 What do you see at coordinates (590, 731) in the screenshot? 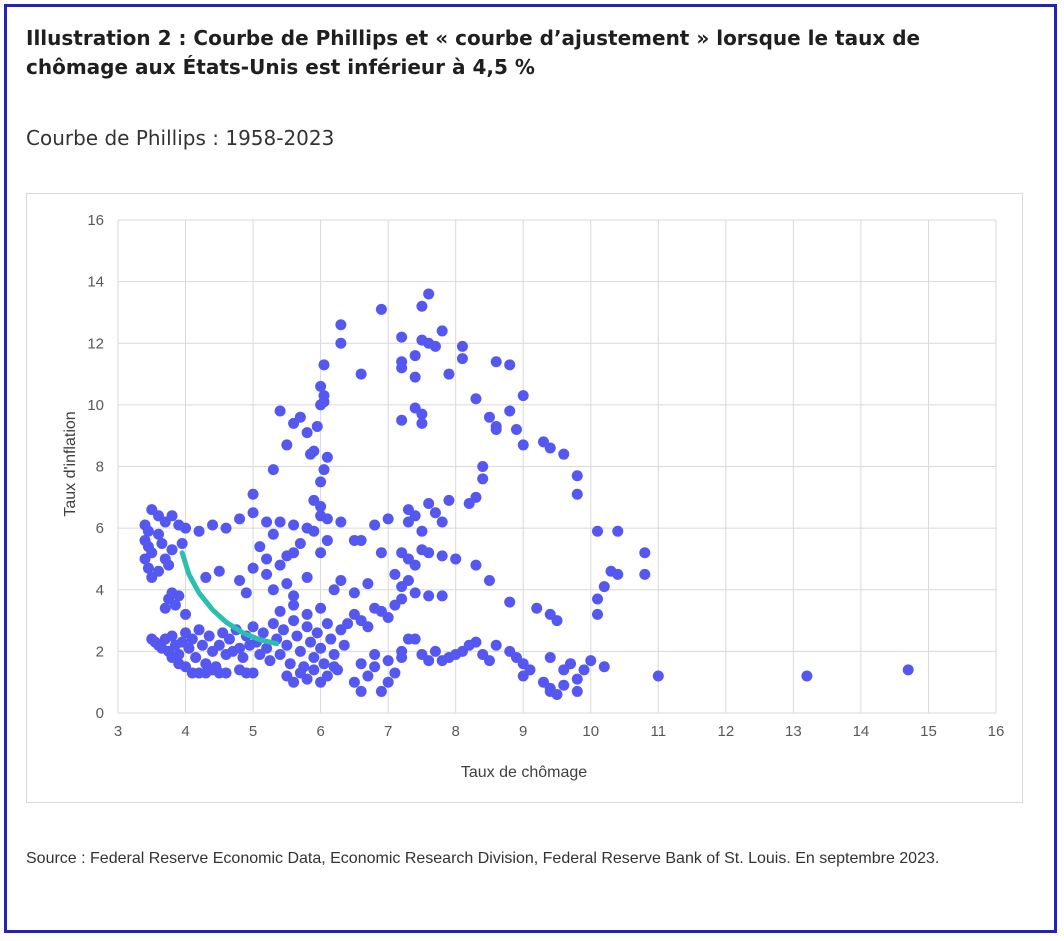
I see `x-tick-label: 10` at bounding box center [590, 731].